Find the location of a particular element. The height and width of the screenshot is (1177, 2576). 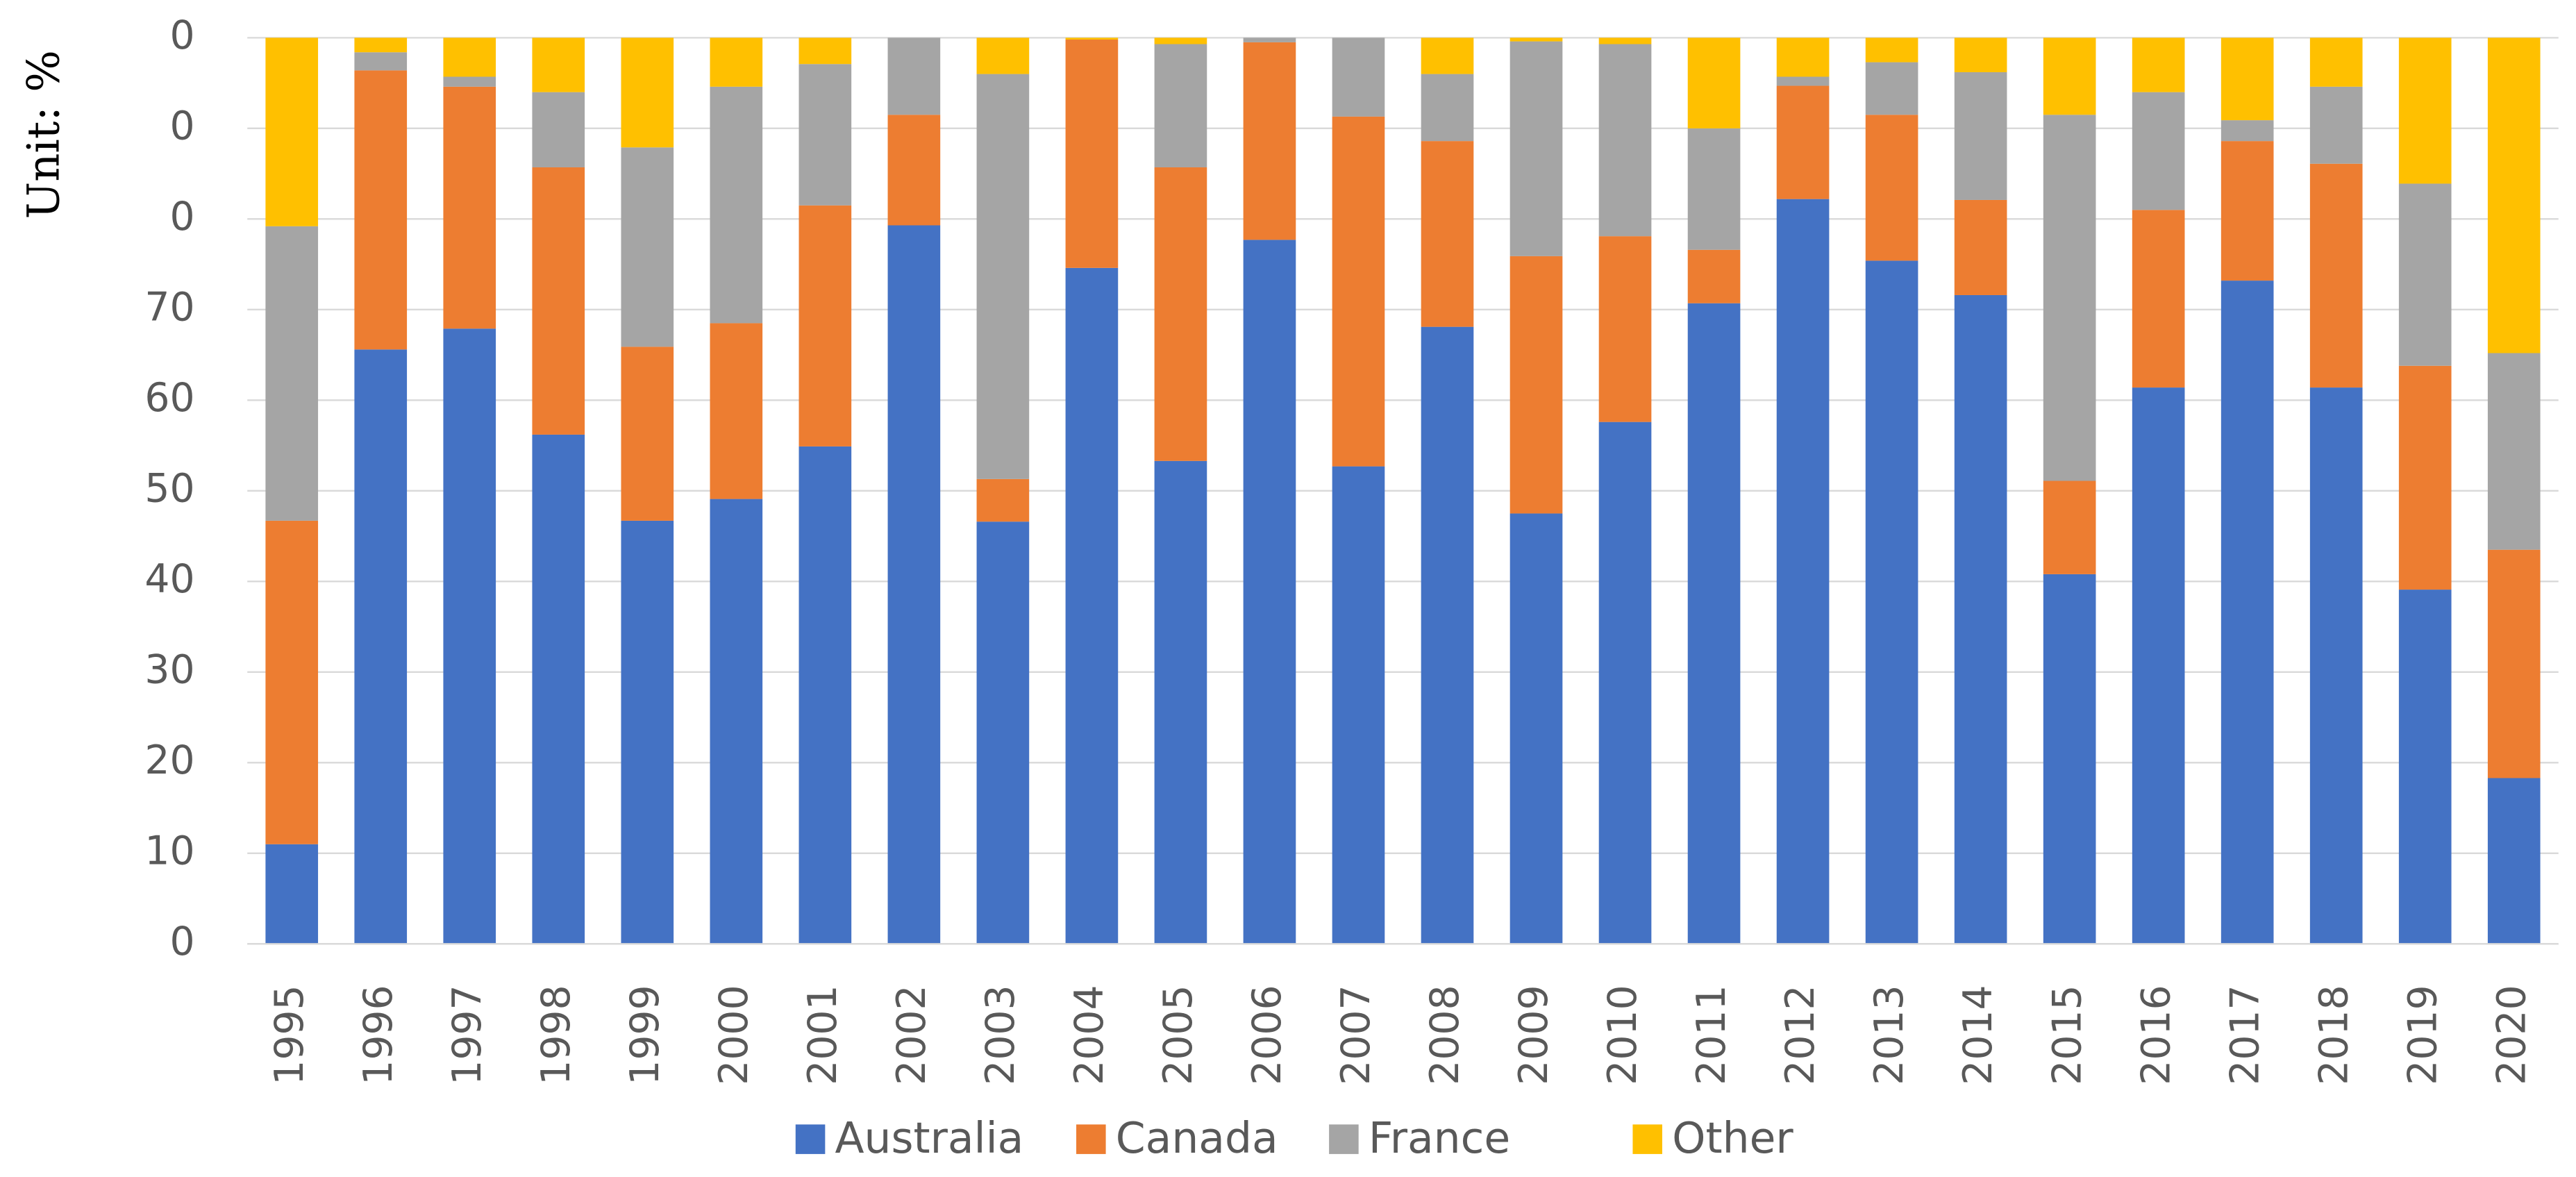

legend-label: France is located at coordinates (1439, 1138).